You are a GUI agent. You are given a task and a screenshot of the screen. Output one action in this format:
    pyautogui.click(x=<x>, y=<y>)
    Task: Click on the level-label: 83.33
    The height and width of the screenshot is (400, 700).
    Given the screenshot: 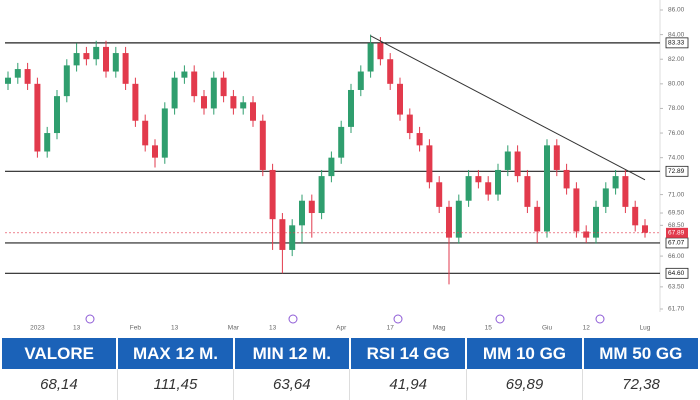 What is the action you would take?
    pyautogui.click(x=676, y=43)
    